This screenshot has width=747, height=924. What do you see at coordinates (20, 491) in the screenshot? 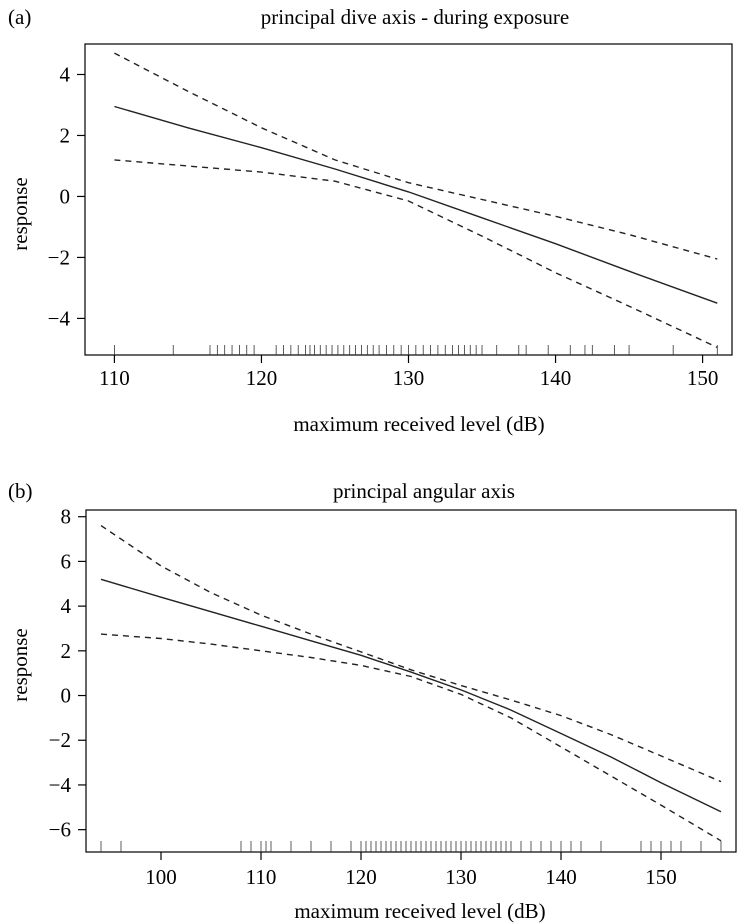
I see `panel-b-label: (b)` at bounding box center [20, 491].